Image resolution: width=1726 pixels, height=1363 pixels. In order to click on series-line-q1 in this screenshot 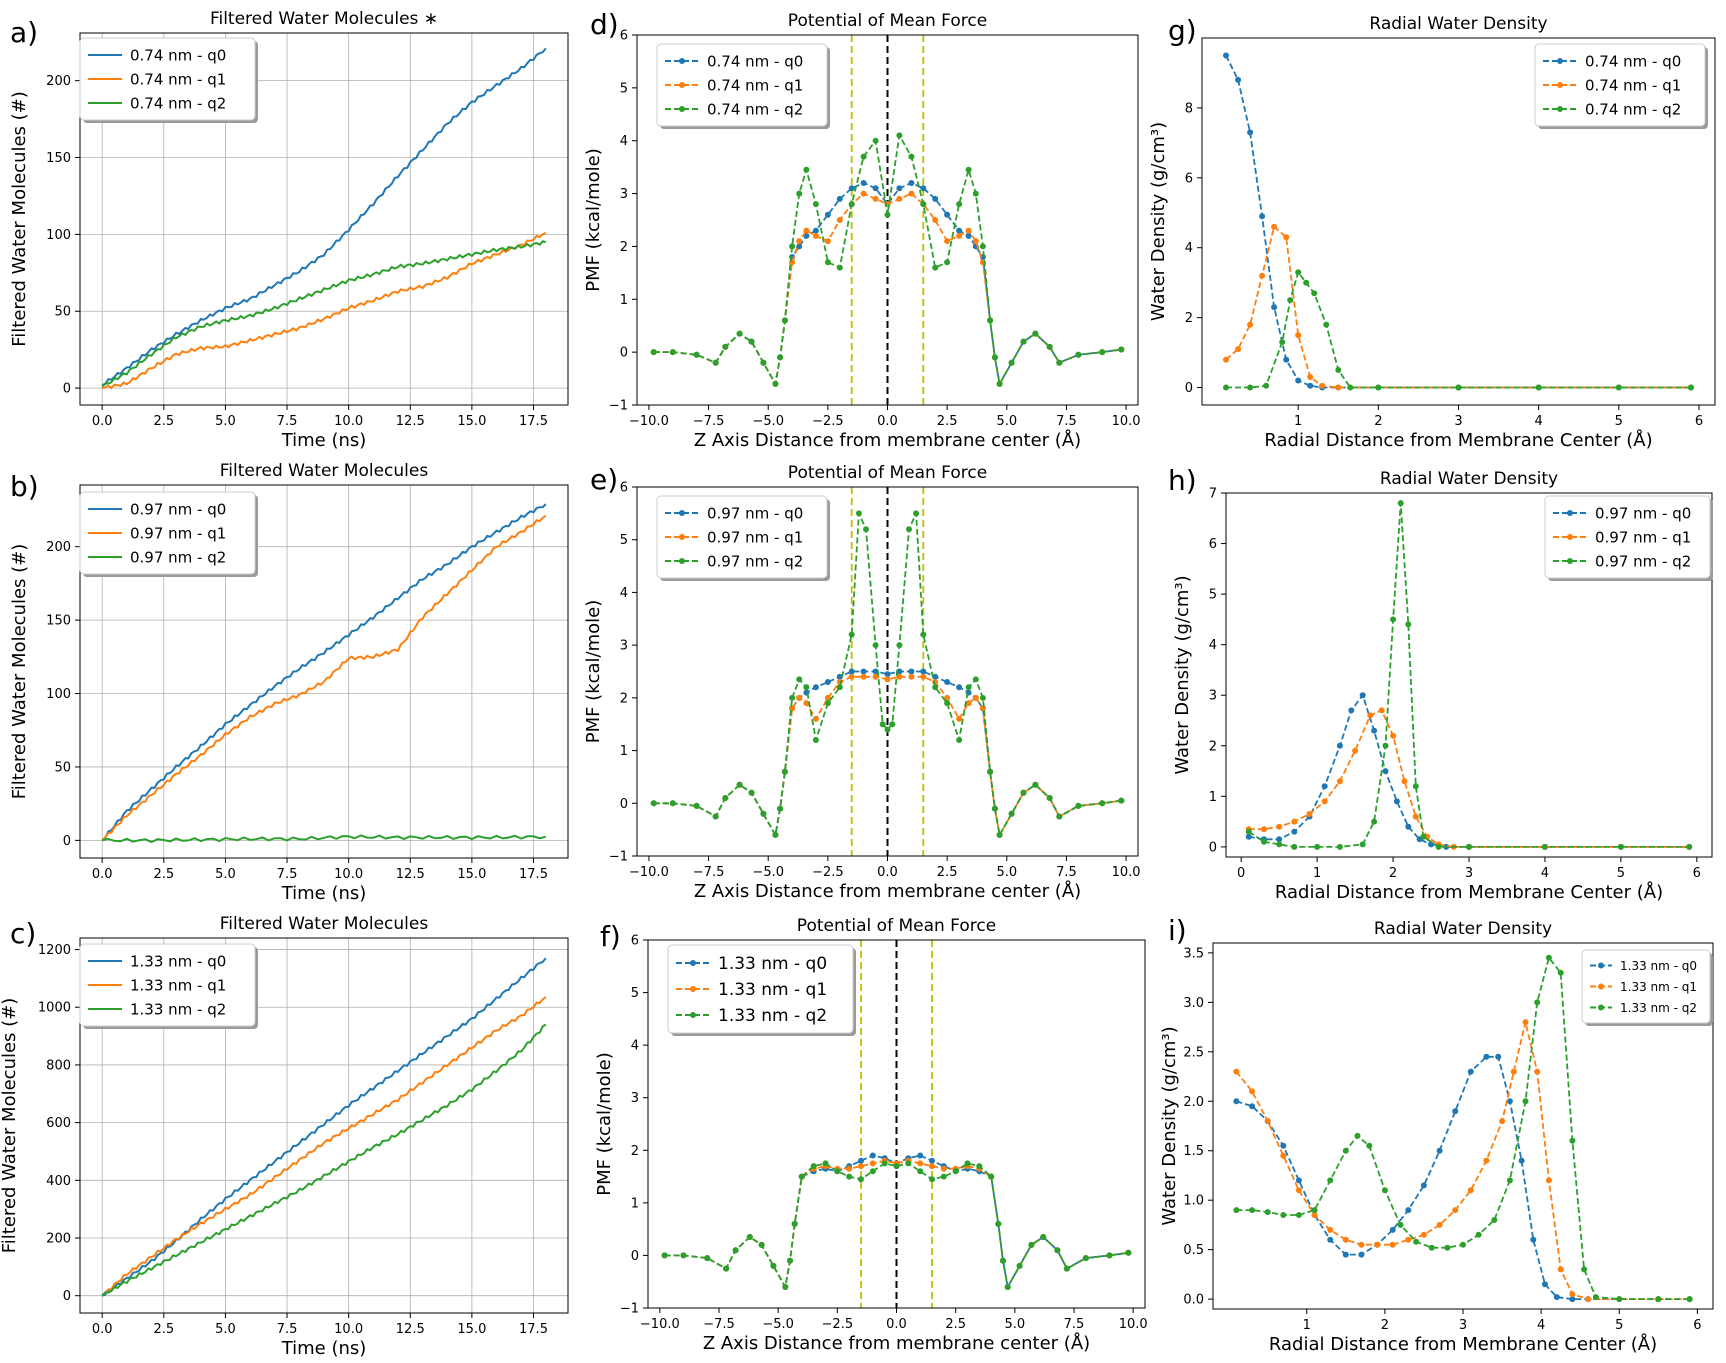, I will do `click(1469, 778)`.